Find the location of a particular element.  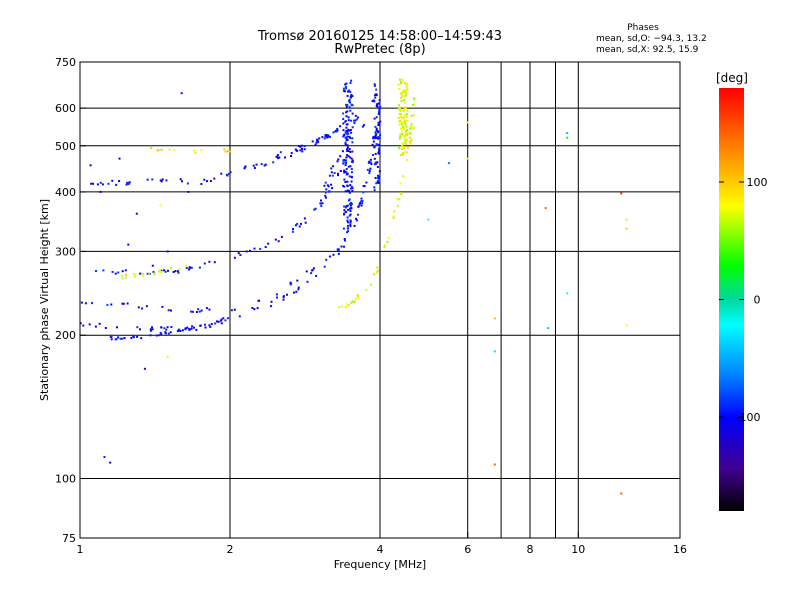

stats-header: Phases is located at coordinates (643, 28).